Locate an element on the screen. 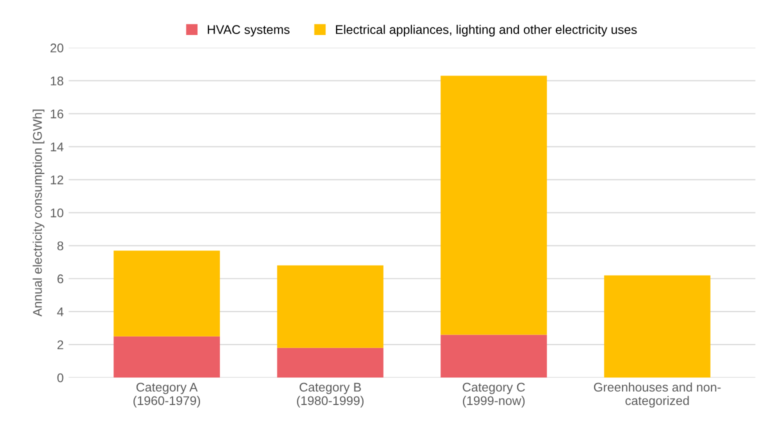  x-tick-label: Category B (1980-1999) is located at coordinates (330, 395).